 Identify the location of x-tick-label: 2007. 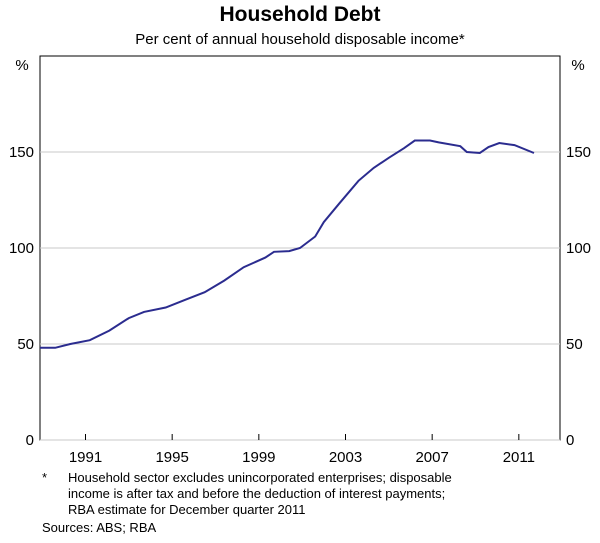
(431, 457).